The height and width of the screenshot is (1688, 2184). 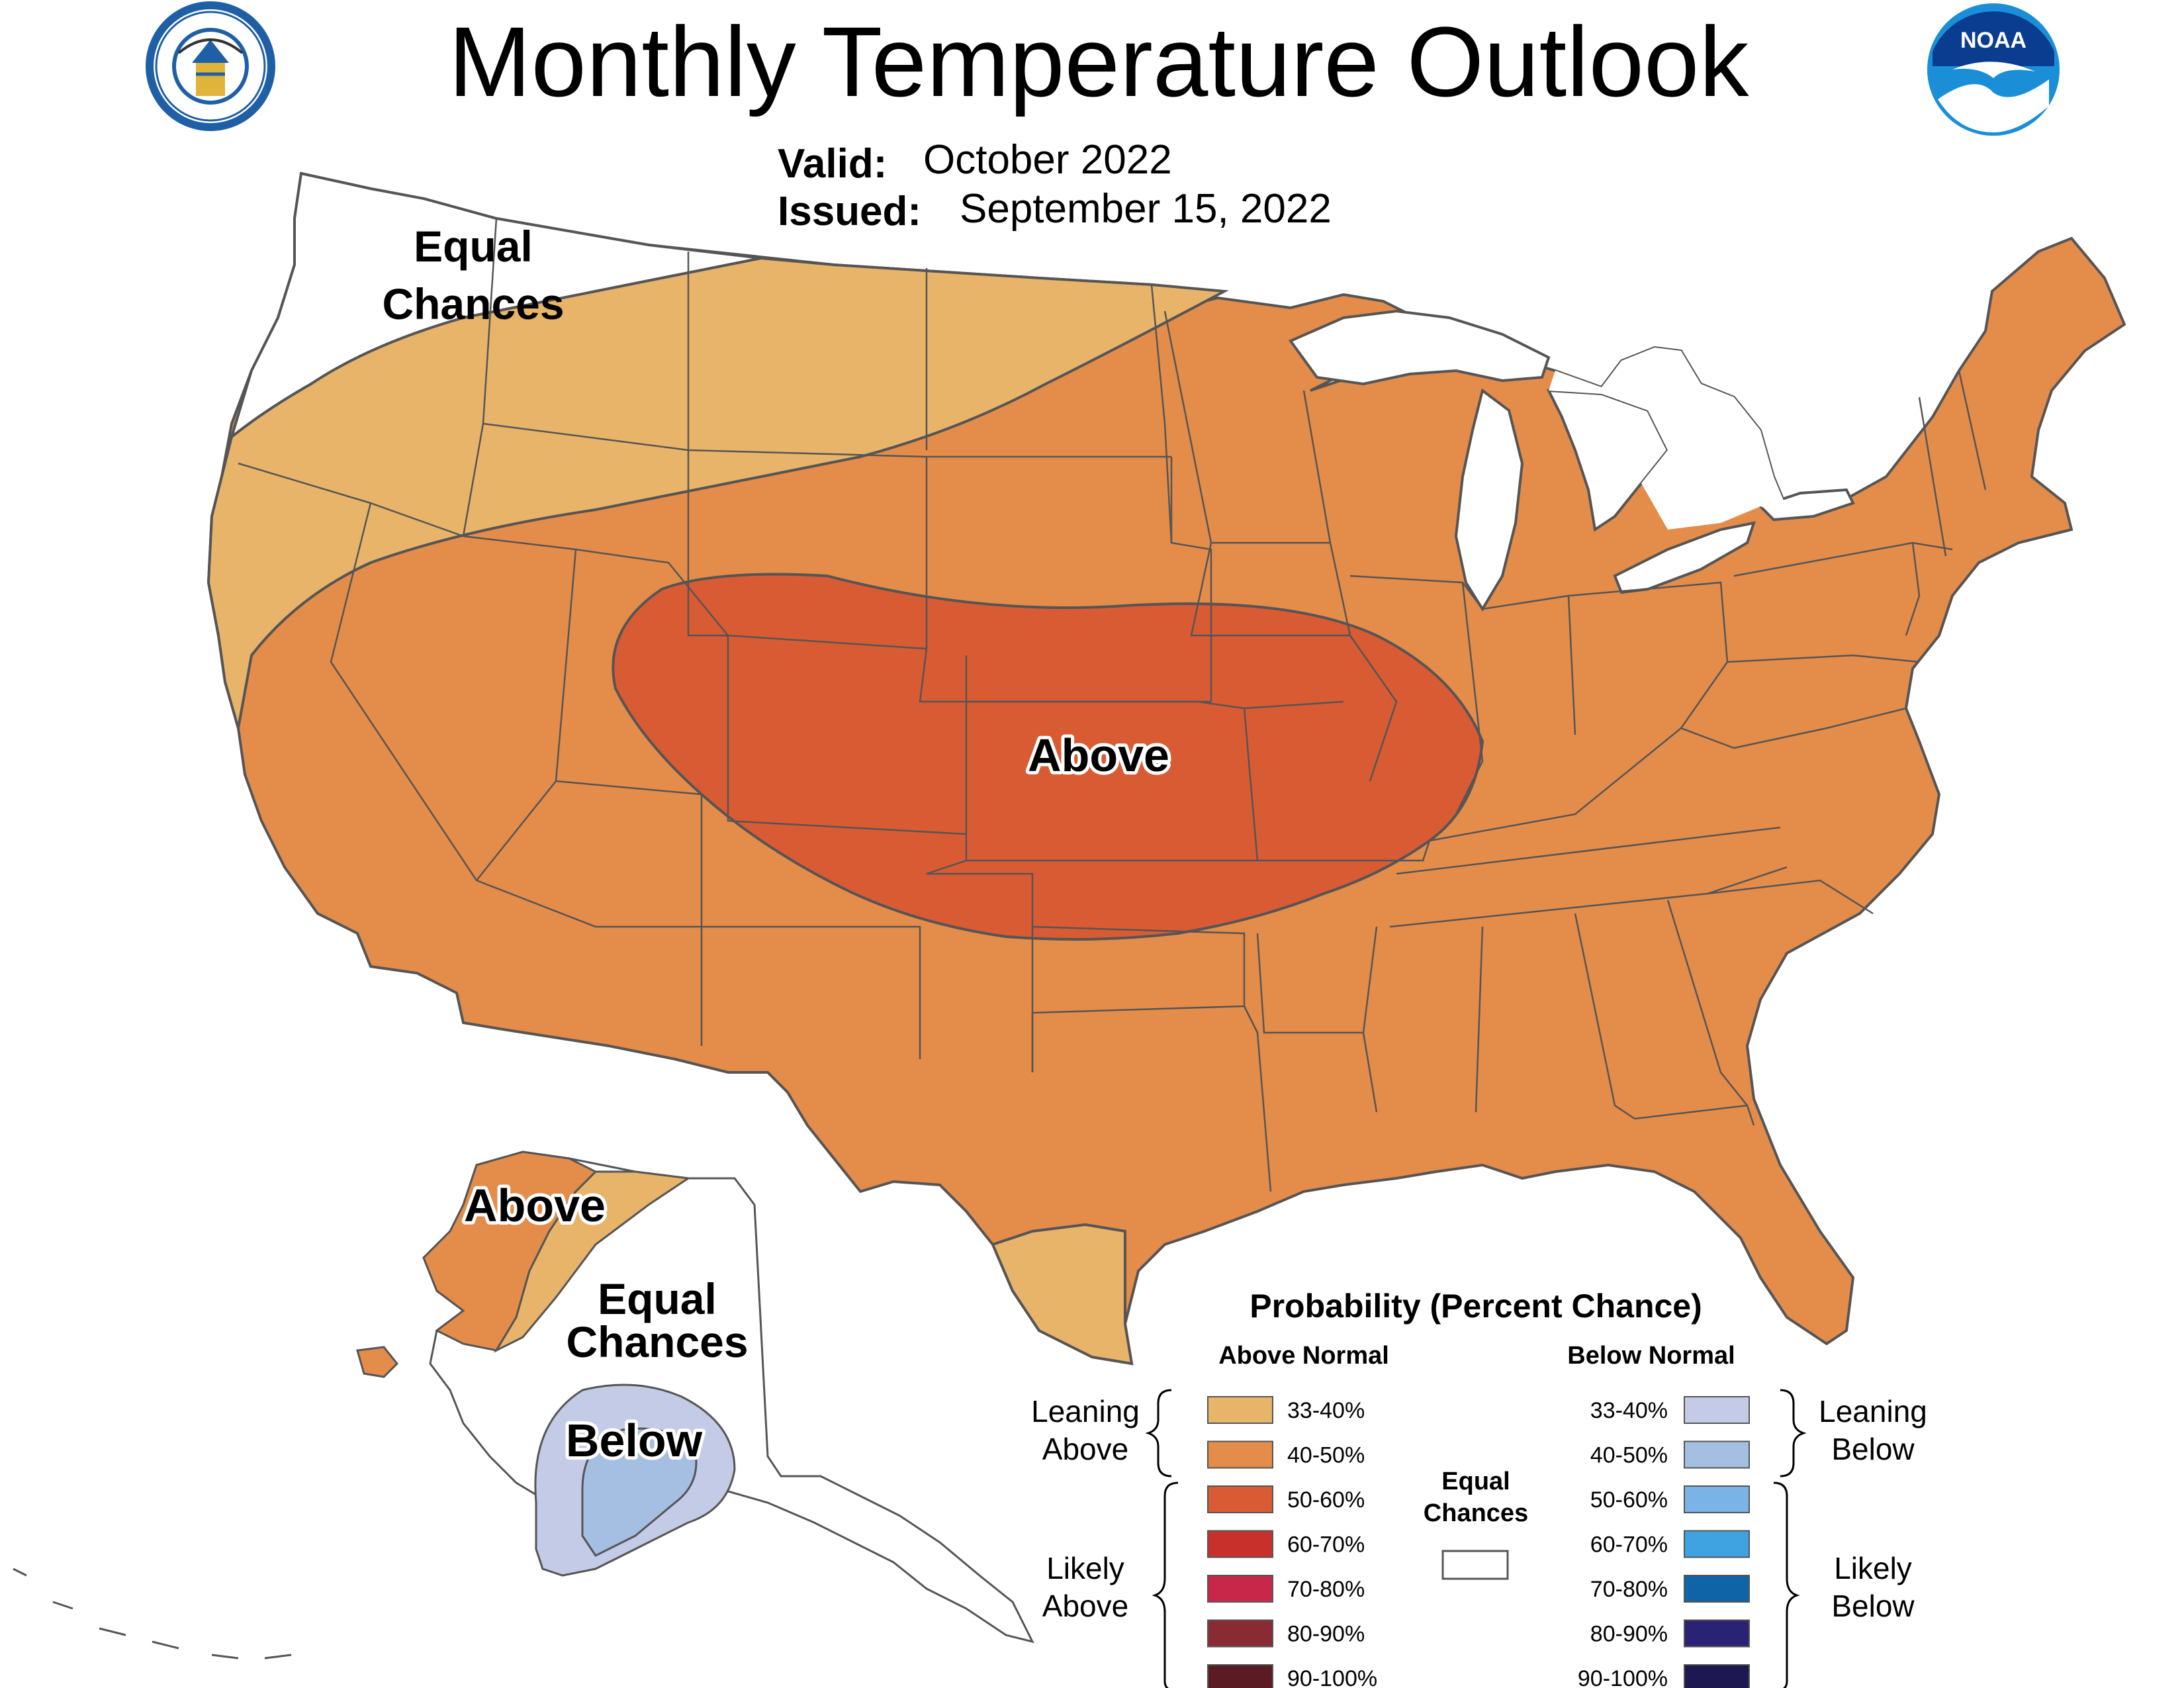 I want to click on legend-brace-leaning-below, so click(x=1794, y=1433).